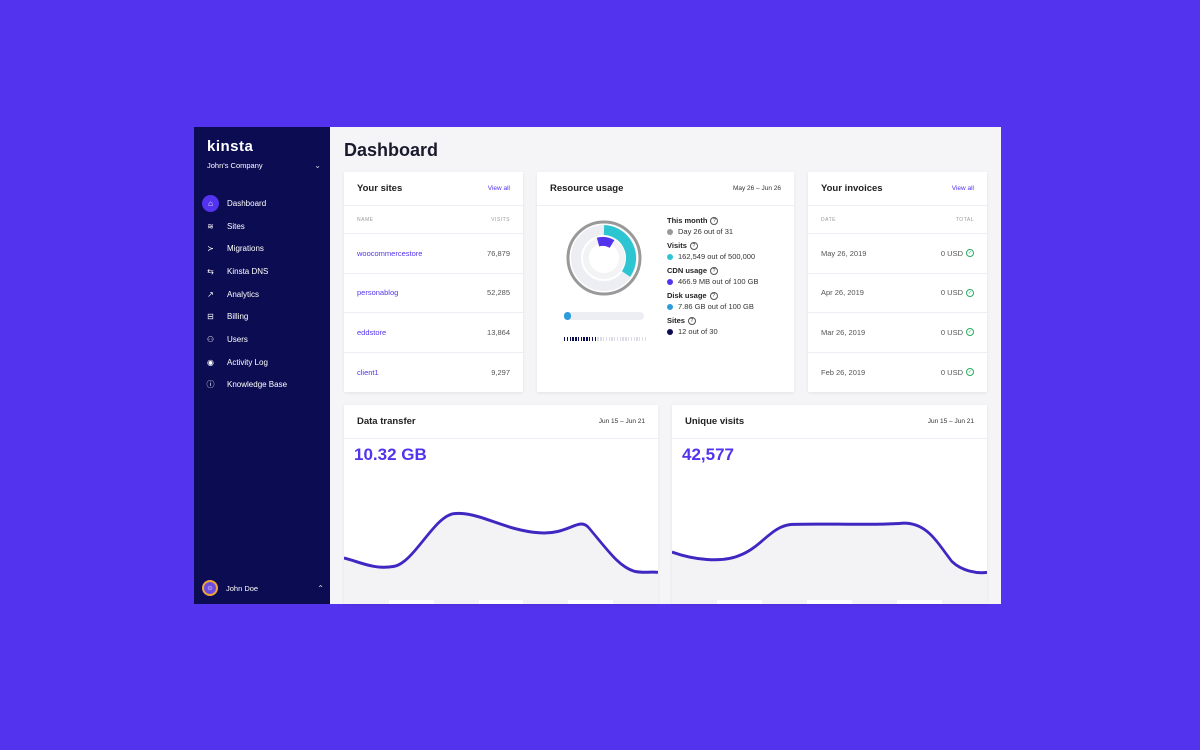  I want to click on billing-icon: ⊟, so click(210, 317).